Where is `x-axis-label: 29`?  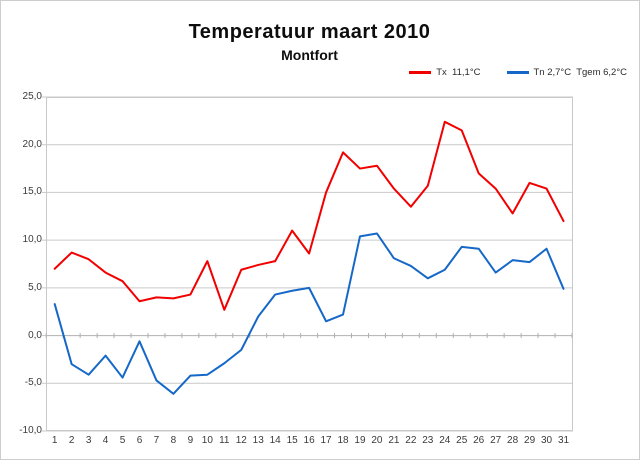
x-axis-label: 29 is located at coordinates (530, 440).